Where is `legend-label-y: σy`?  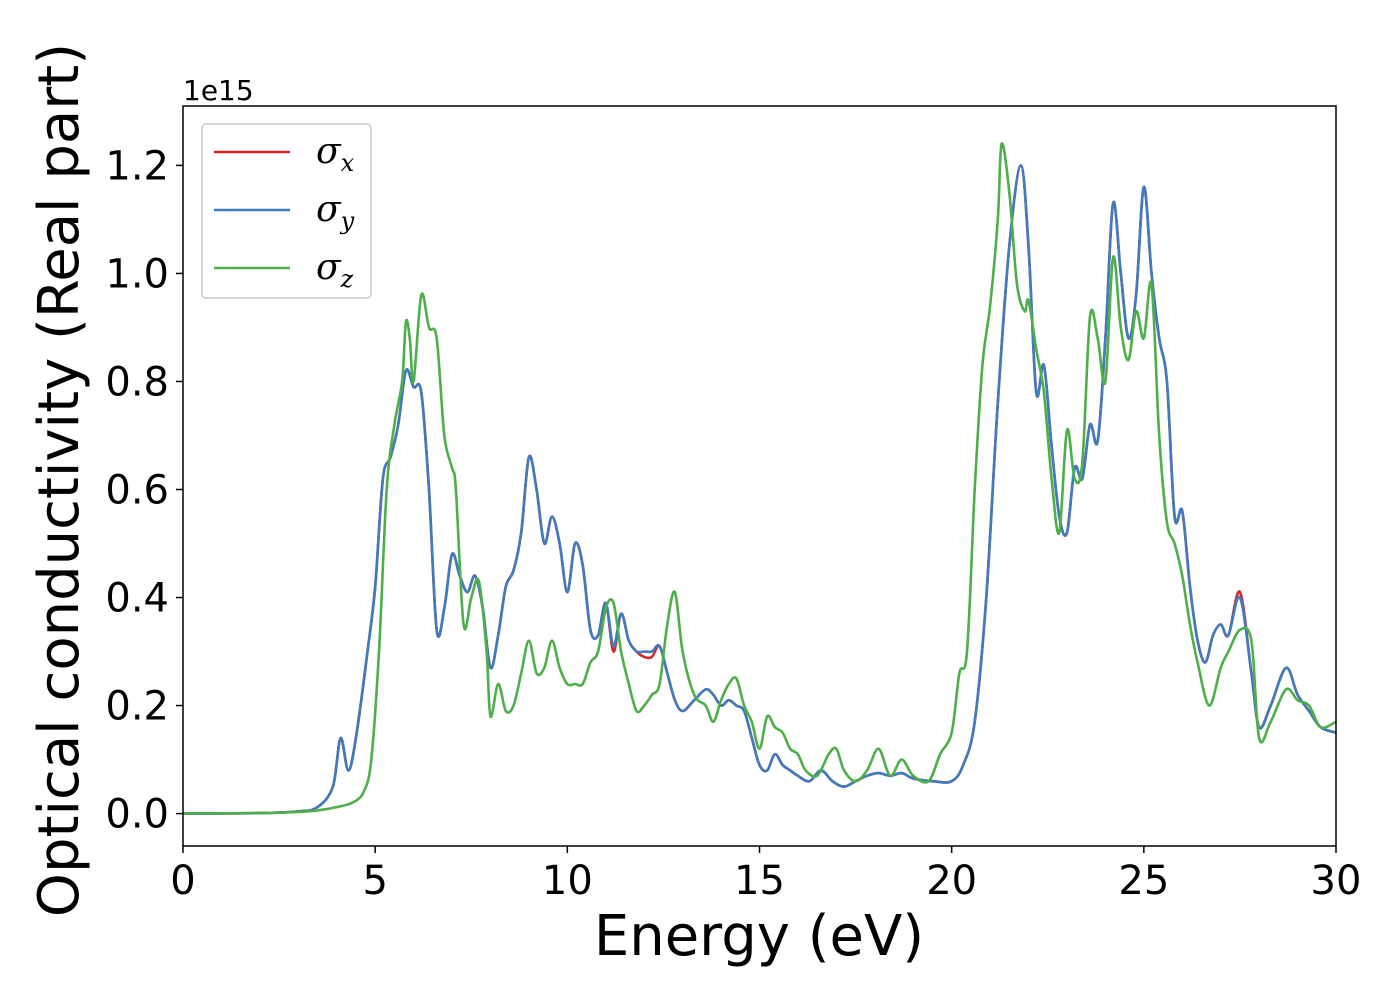
legend-label-y: σy is located at coordinates (335, 212).